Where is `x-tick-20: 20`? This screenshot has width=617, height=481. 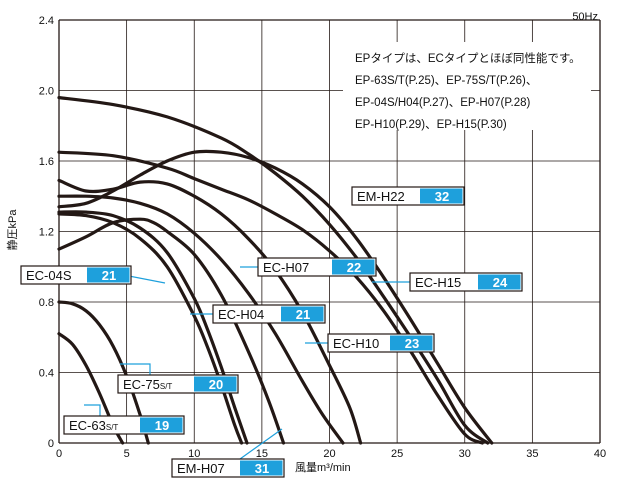
x-tick-20: 20 is located at coordinates (329, 454).